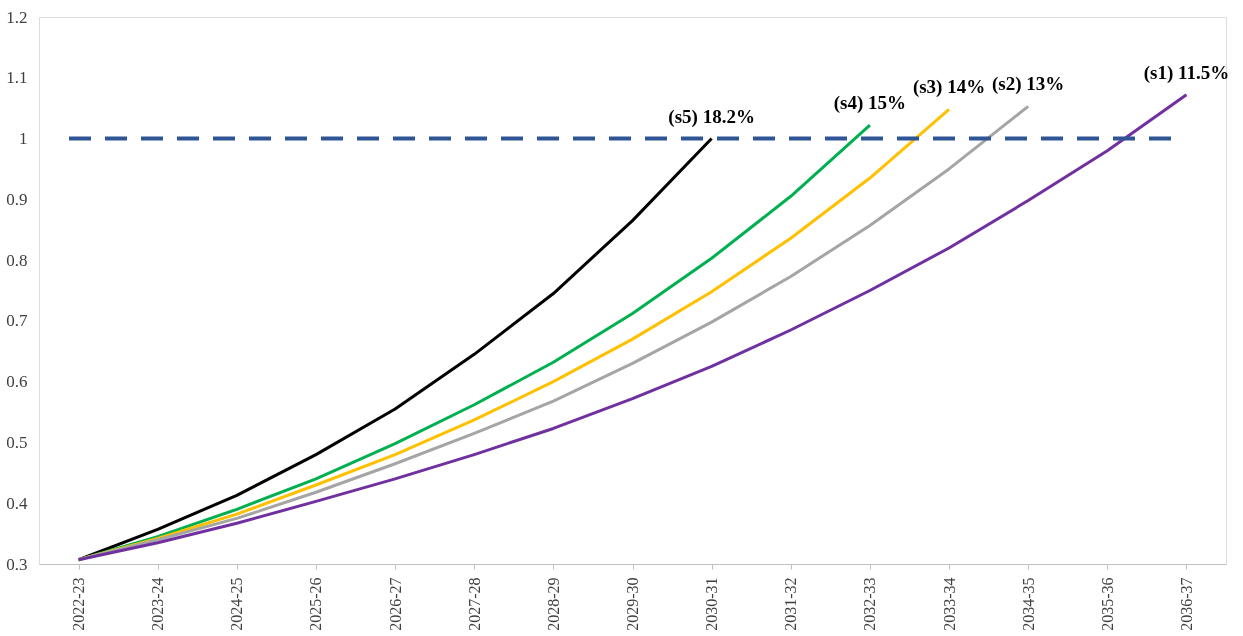  What do you see at coordinates (711, 116) in the screenshot?
I see `series-label: (s5) 18.2%` at bounding box center [711, 116].